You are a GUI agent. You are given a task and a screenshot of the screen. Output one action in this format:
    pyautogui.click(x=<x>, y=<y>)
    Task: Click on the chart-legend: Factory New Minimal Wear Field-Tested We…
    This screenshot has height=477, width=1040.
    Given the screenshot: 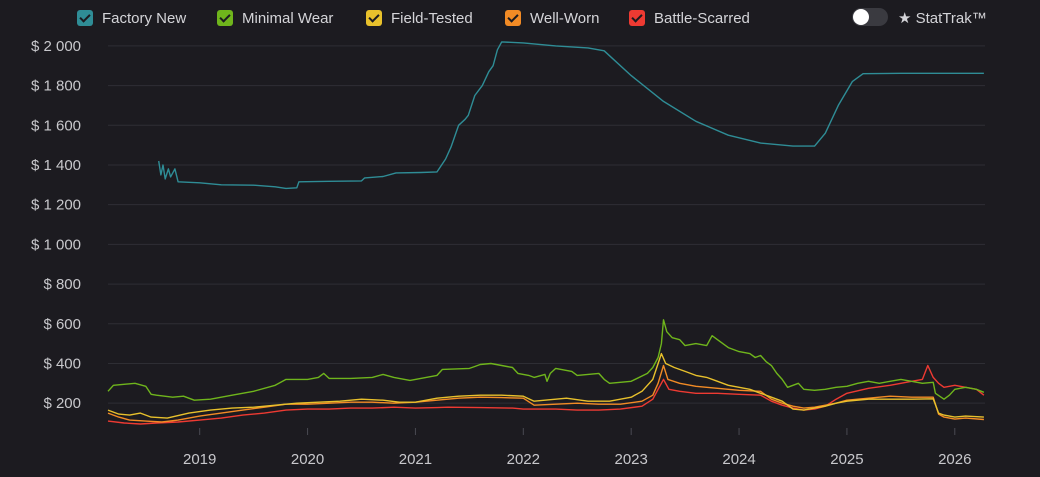 What is the action you would take?
    pyautogui.click(x=520, y=18)
    